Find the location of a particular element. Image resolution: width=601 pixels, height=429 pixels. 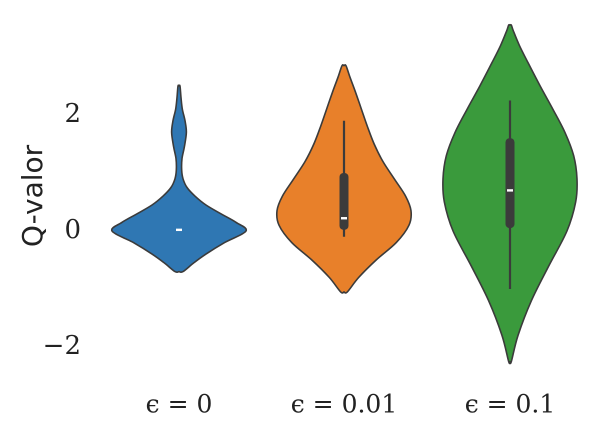

x-categories: ϵ = 0 ϵ = 0.01 ϵ = 0.1 is located at coordinates (351, 404).